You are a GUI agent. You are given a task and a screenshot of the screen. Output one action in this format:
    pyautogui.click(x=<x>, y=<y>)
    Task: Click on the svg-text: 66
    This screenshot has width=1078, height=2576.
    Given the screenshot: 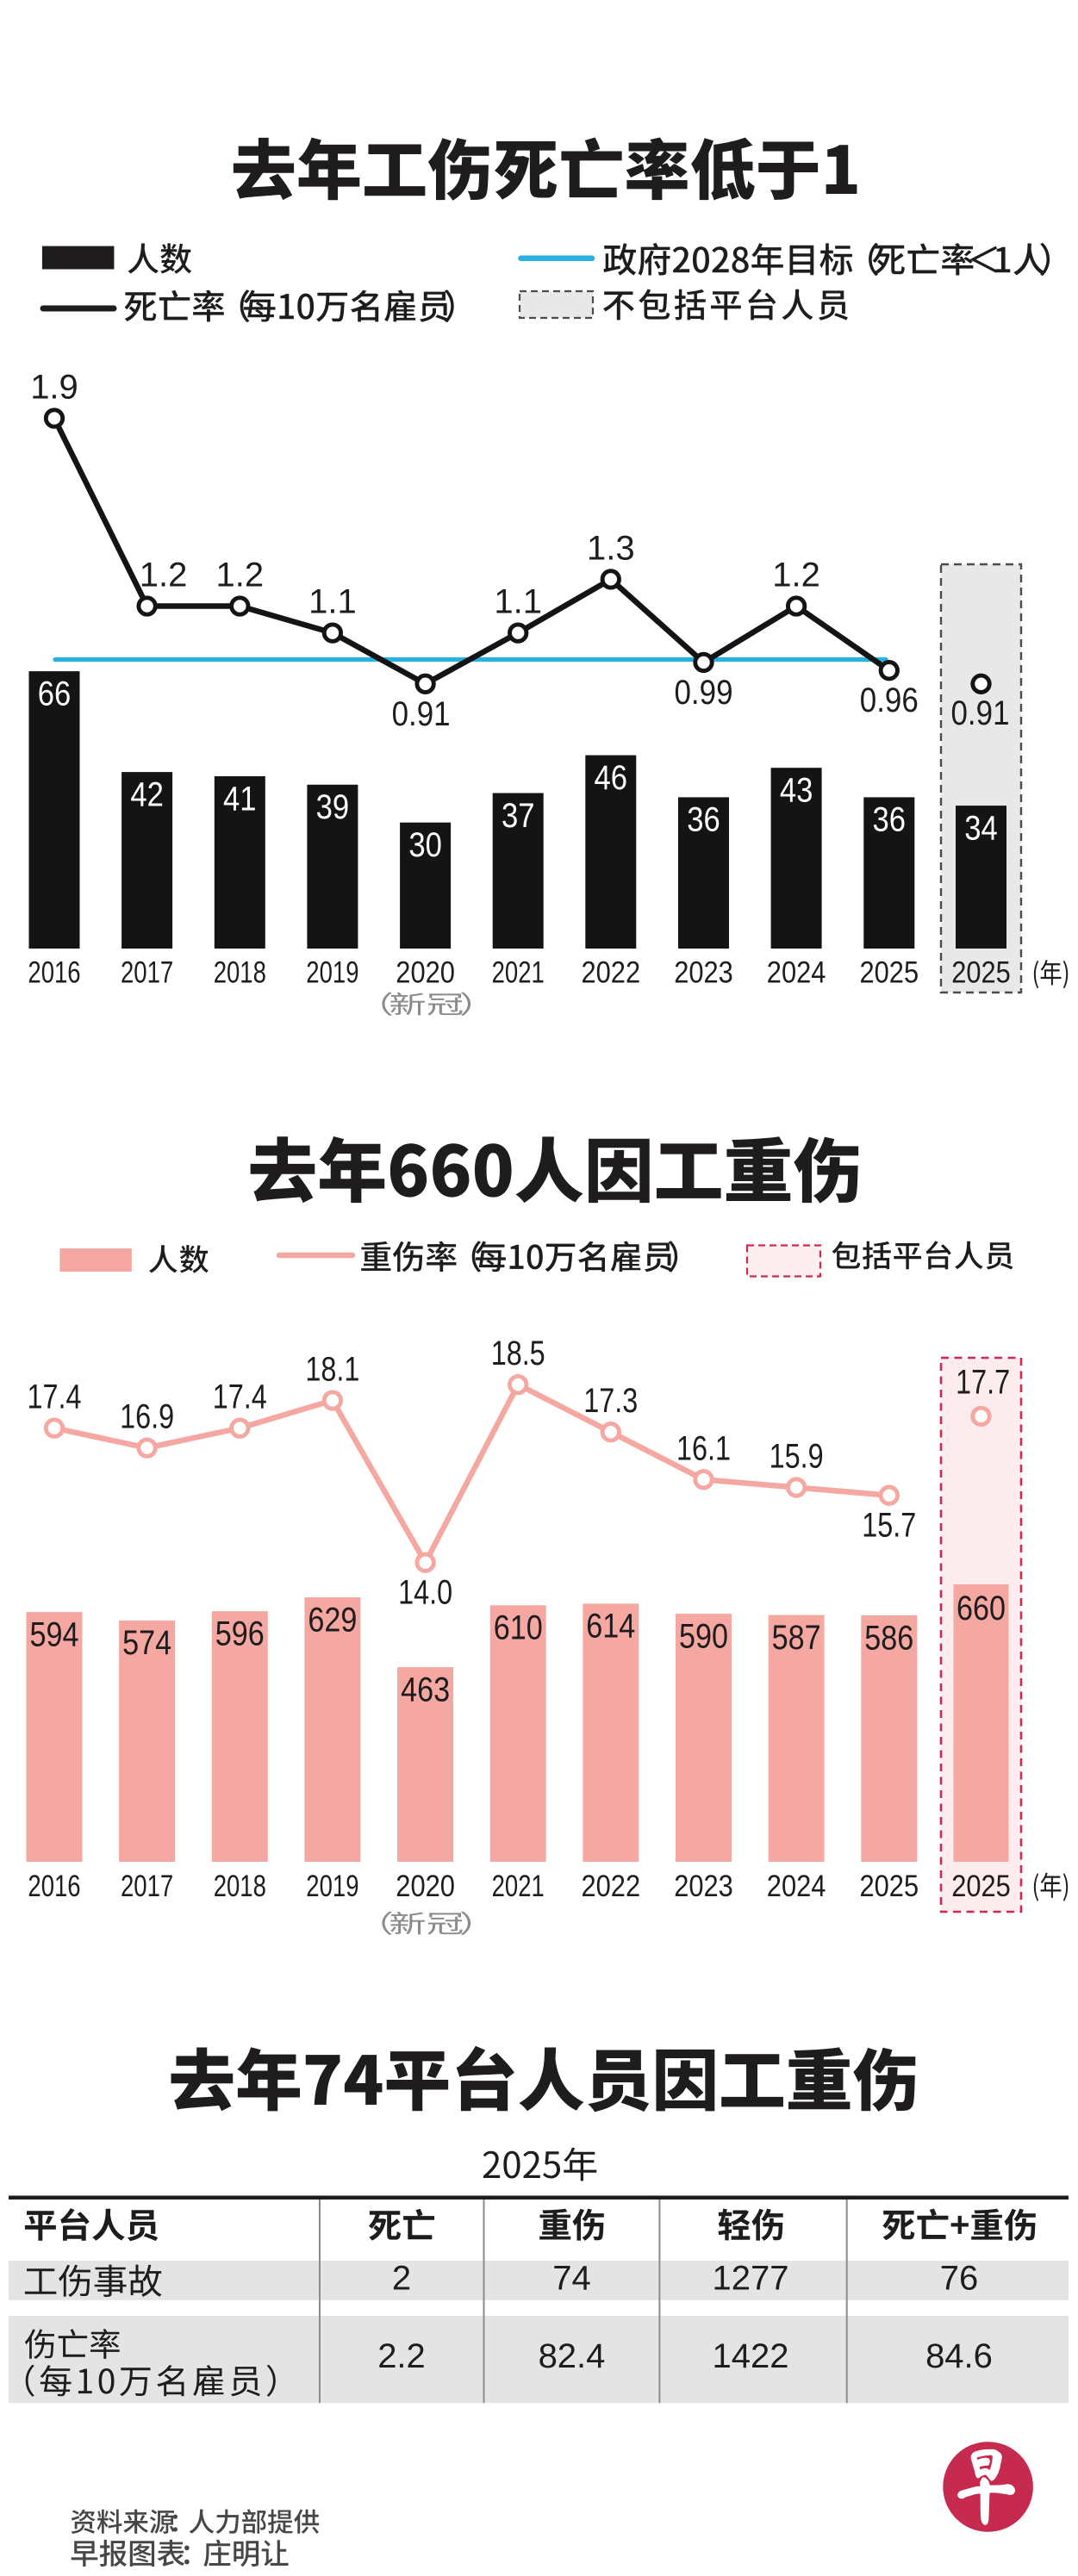 What is the action you would take?
    pyautogui.click(x=55, y=694)
    